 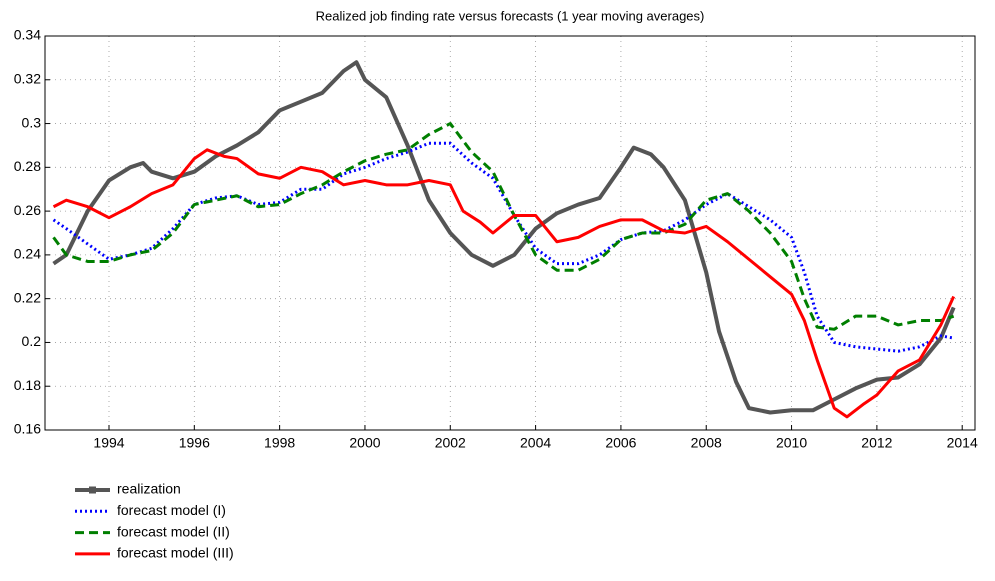 I want to click on y-tick-label: 0.3, so click(x=32, y=122).